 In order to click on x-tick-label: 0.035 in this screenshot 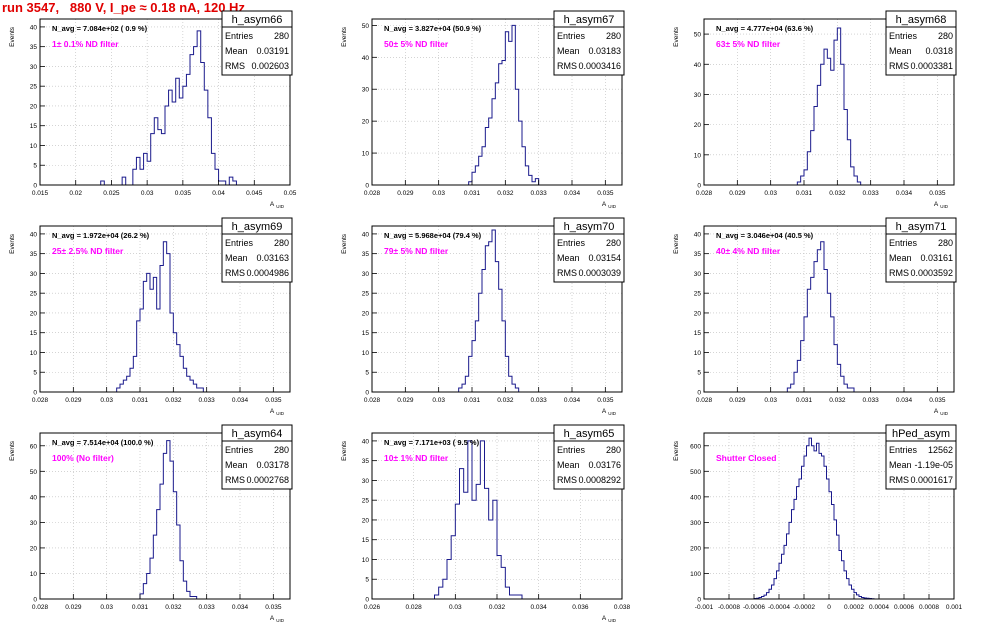, I will do `click(273, 400)`.